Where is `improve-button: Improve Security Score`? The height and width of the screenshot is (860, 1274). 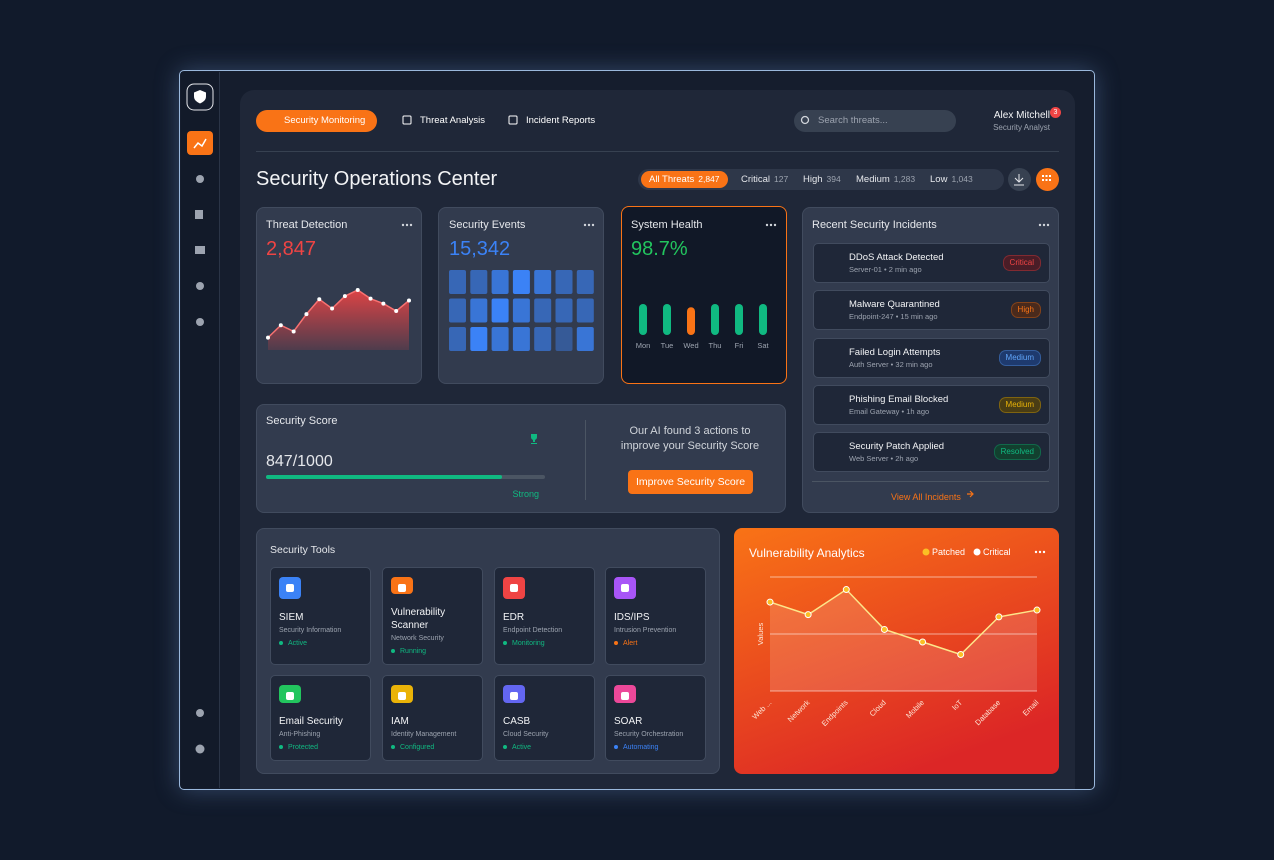 improve-button: Improve Security Score is located at coordinates (690, 482).